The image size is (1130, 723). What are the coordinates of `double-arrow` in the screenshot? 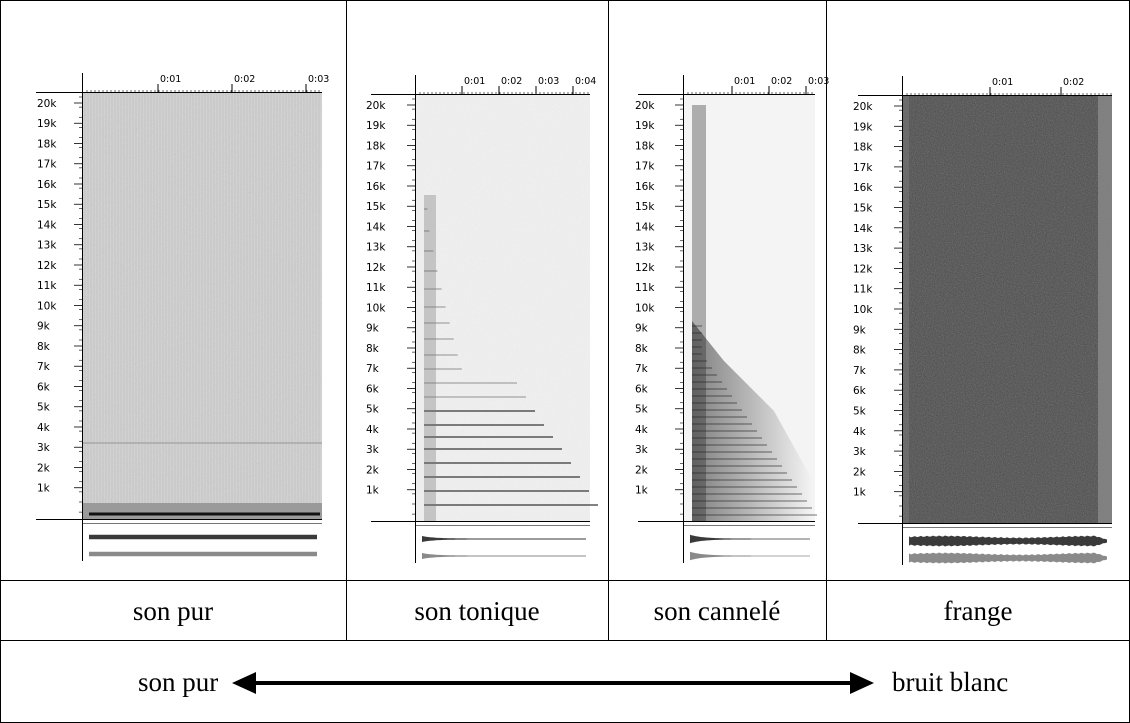 It's located at (553, 683).